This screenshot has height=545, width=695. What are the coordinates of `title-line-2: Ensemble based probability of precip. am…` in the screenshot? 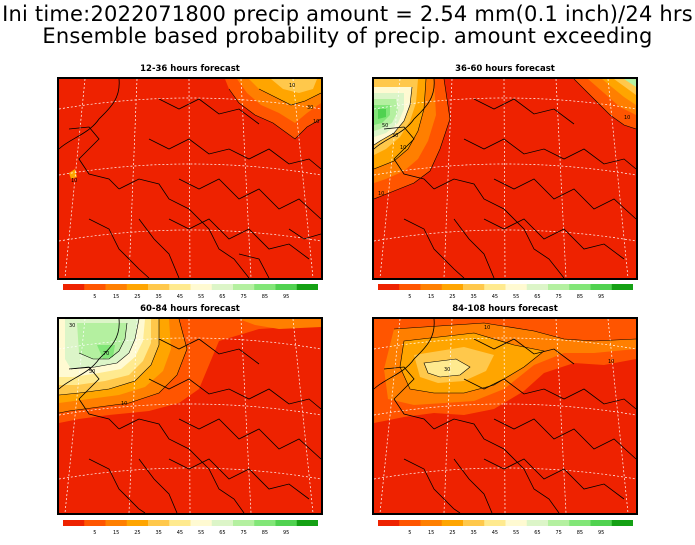 It's located at (347, 36).